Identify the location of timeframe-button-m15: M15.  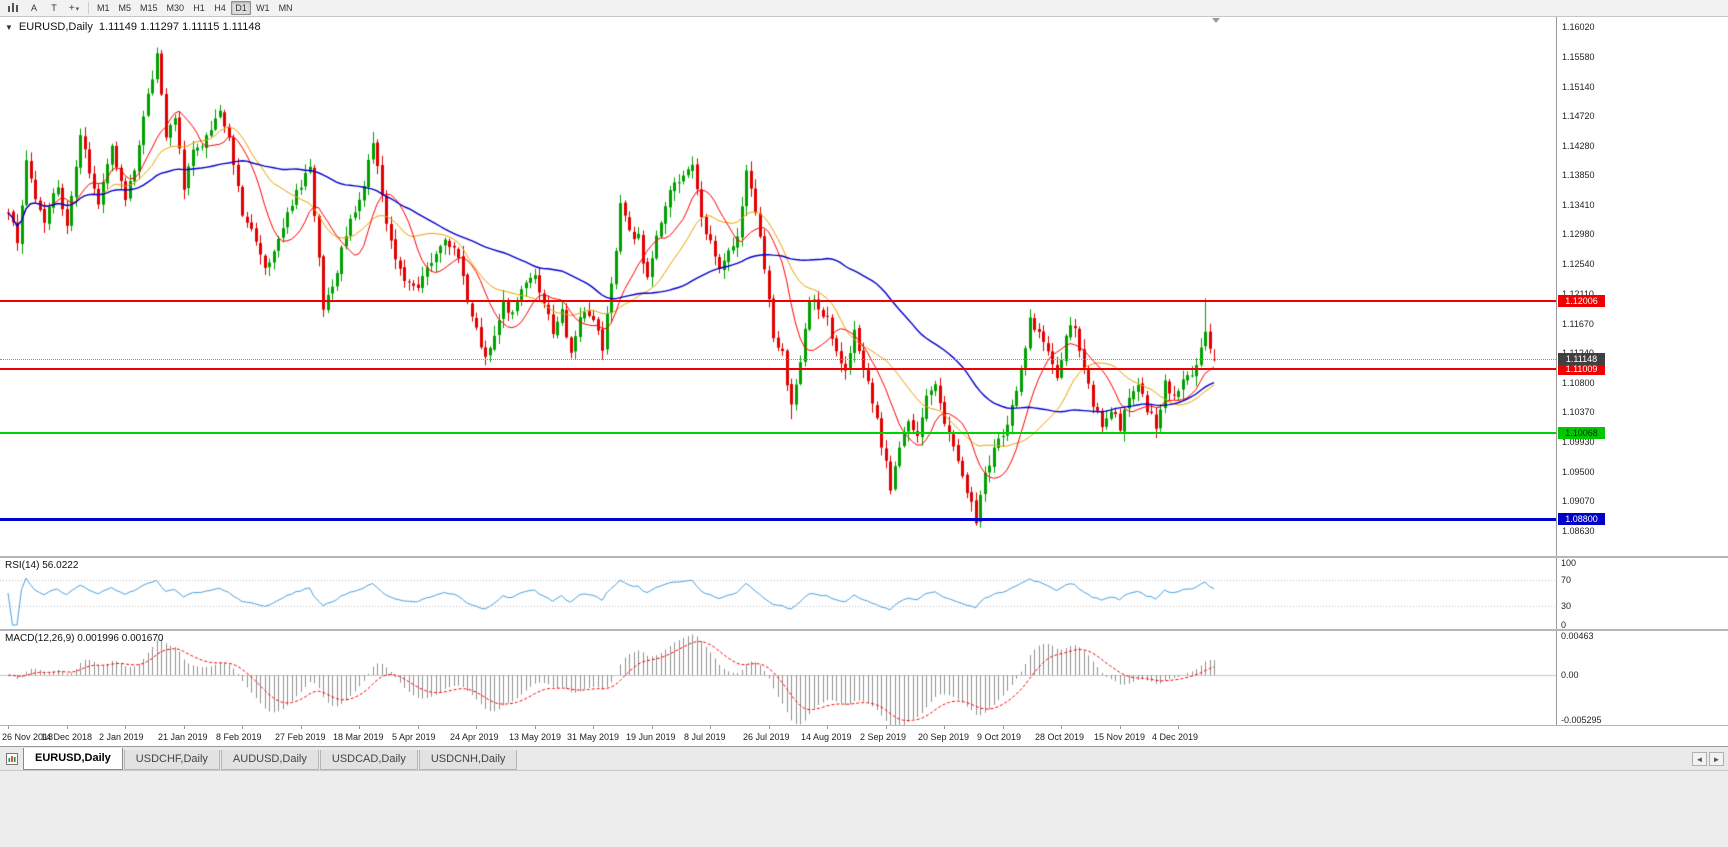
(149, 8).